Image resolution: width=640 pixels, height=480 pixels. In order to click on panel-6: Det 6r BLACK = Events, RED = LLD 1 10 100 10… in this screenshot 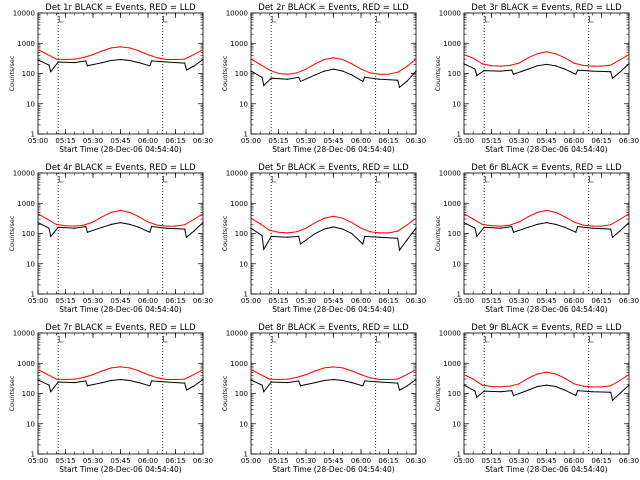, I will do `click(536, 238)`.